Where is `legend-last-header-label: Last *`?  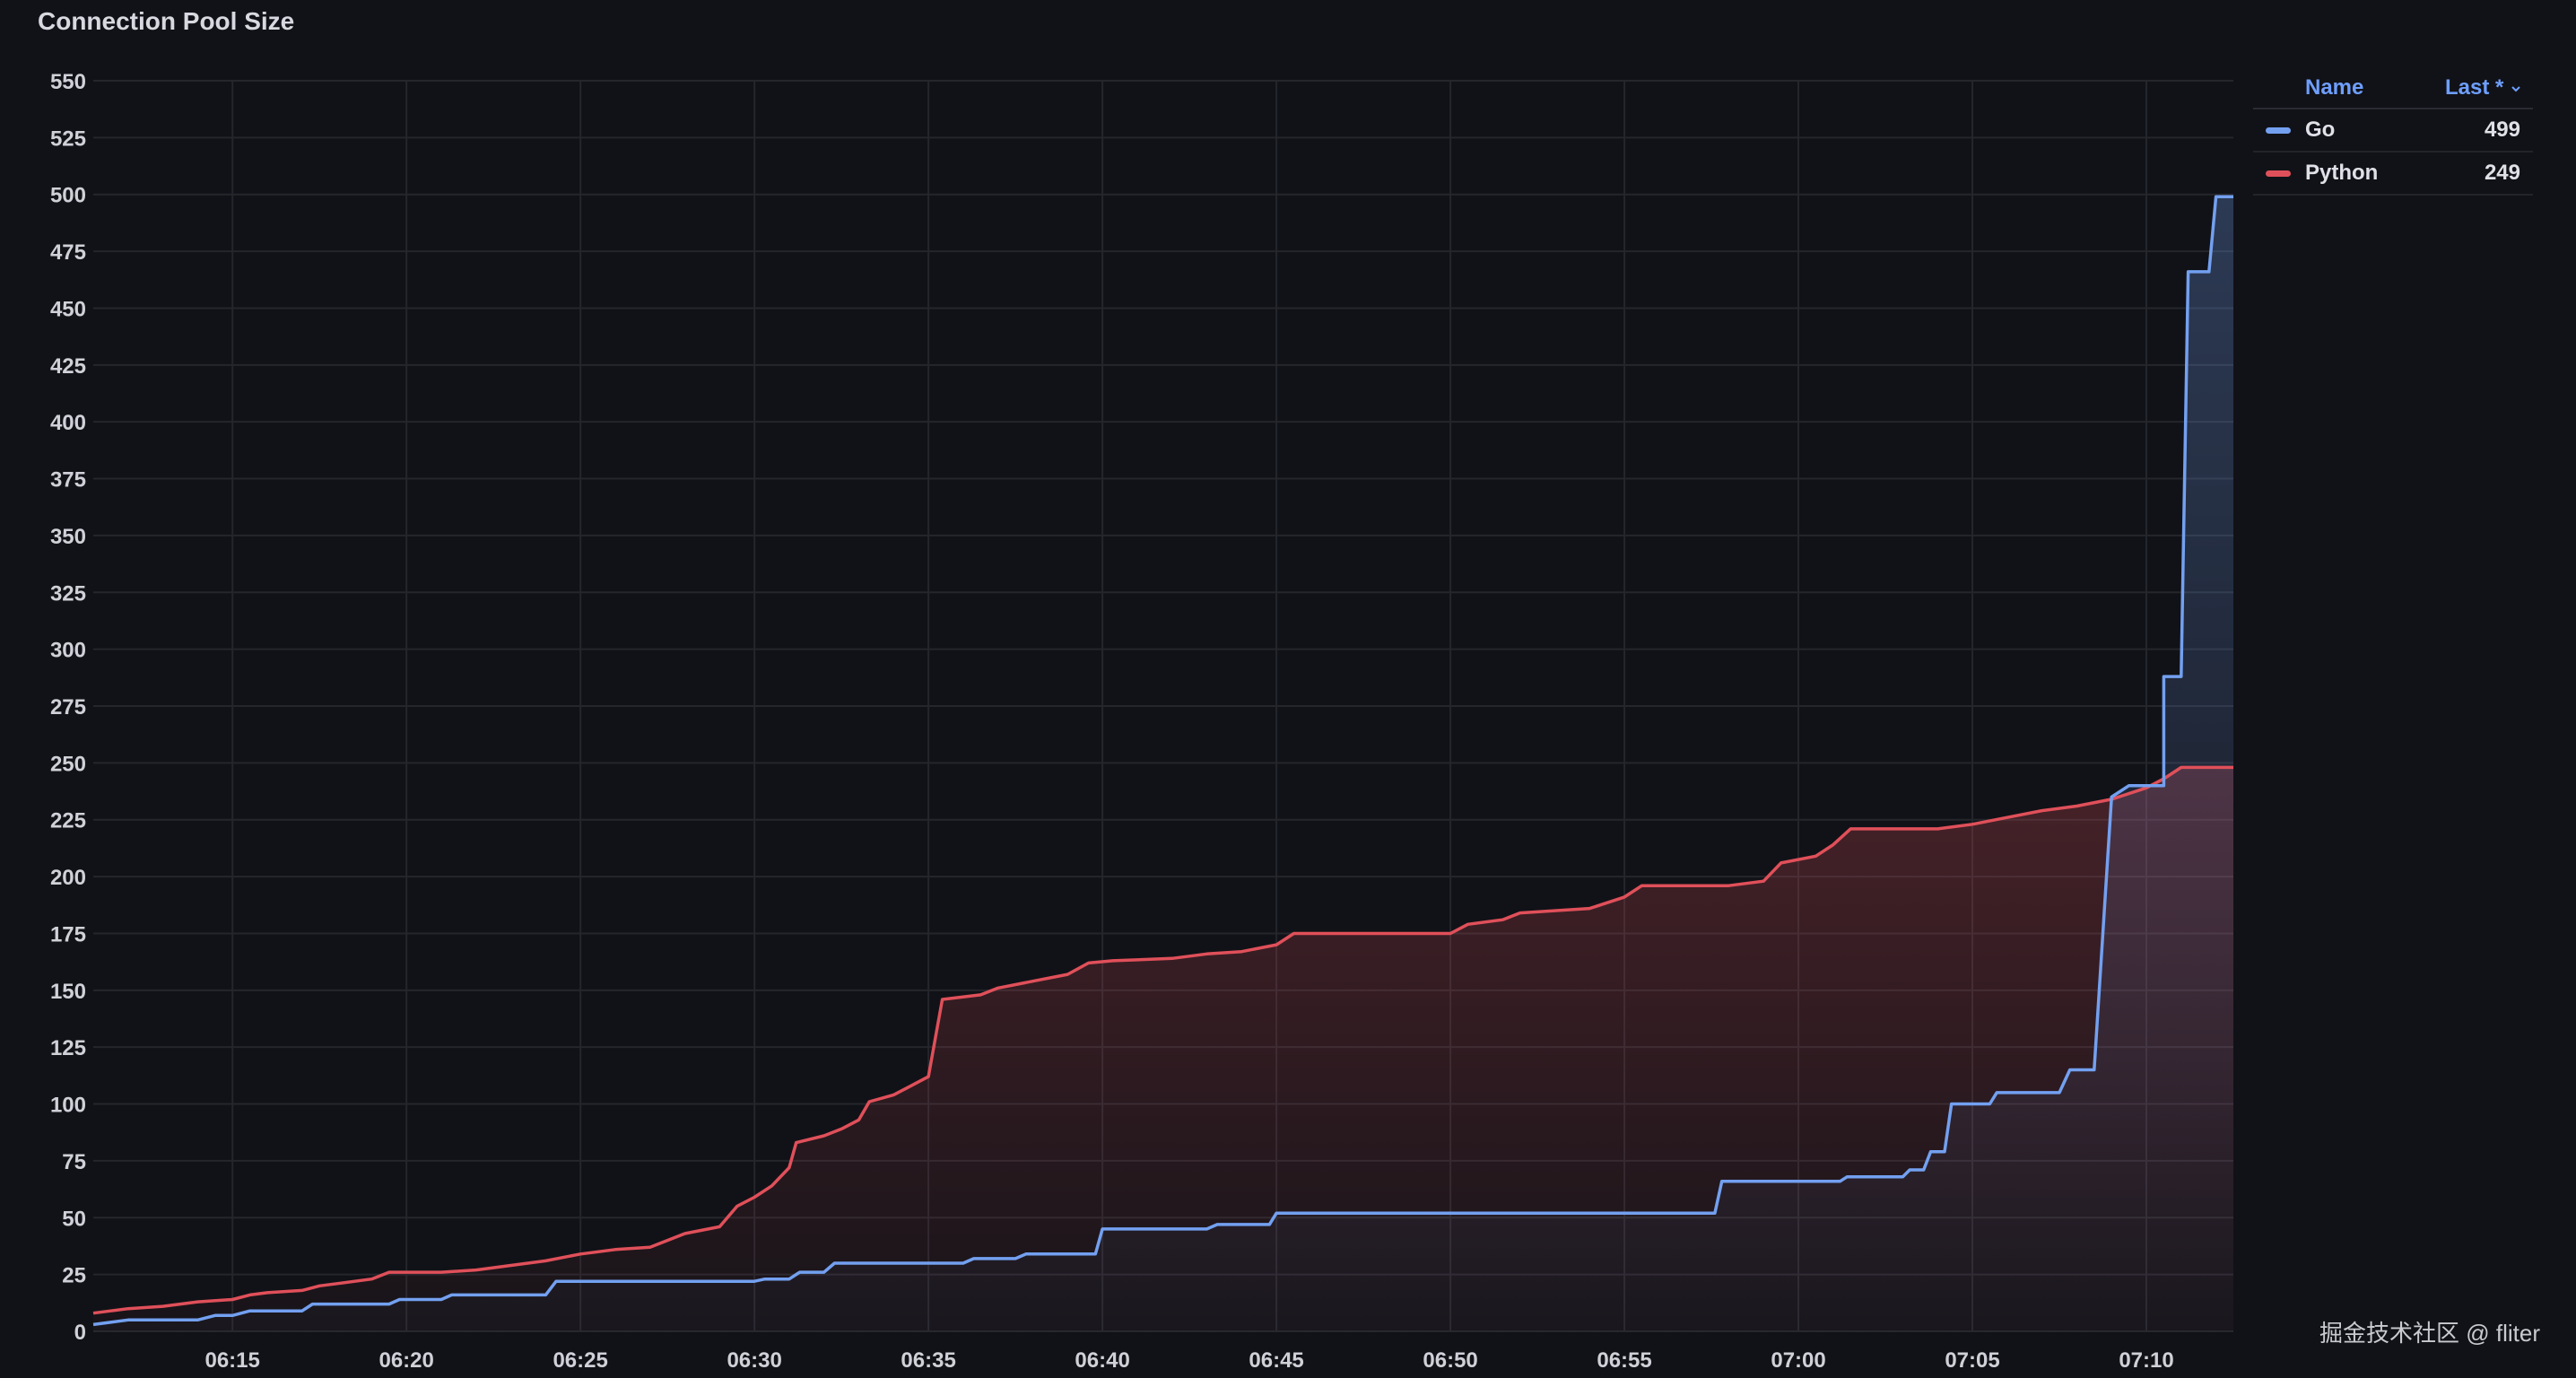
legend-last-header-label: Last * is located at coordinates (2474, 87).